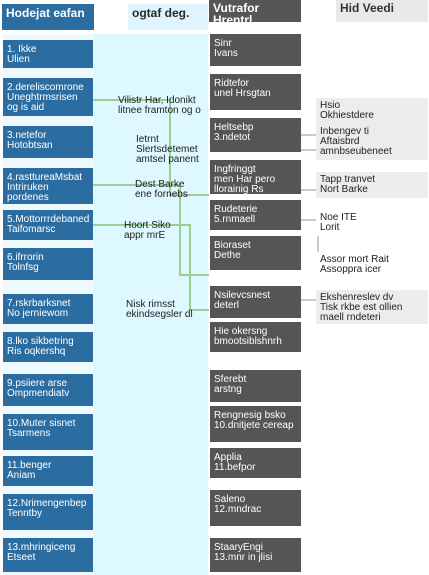 This screenshot has height=575, width=429. Describe the element at coordinates (255, 386) in the screenshot. I see `right-step-9: Sferebt arstng` at that location.